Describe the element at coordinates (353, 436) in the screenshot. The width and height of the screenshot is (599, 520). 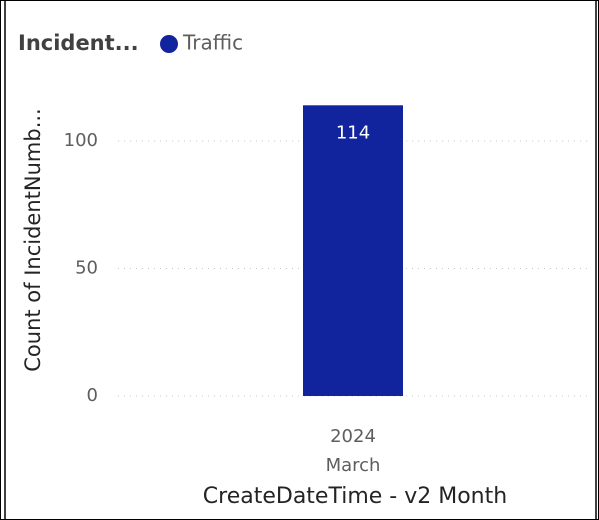
I see `x-tick-label: 2024` at that location.